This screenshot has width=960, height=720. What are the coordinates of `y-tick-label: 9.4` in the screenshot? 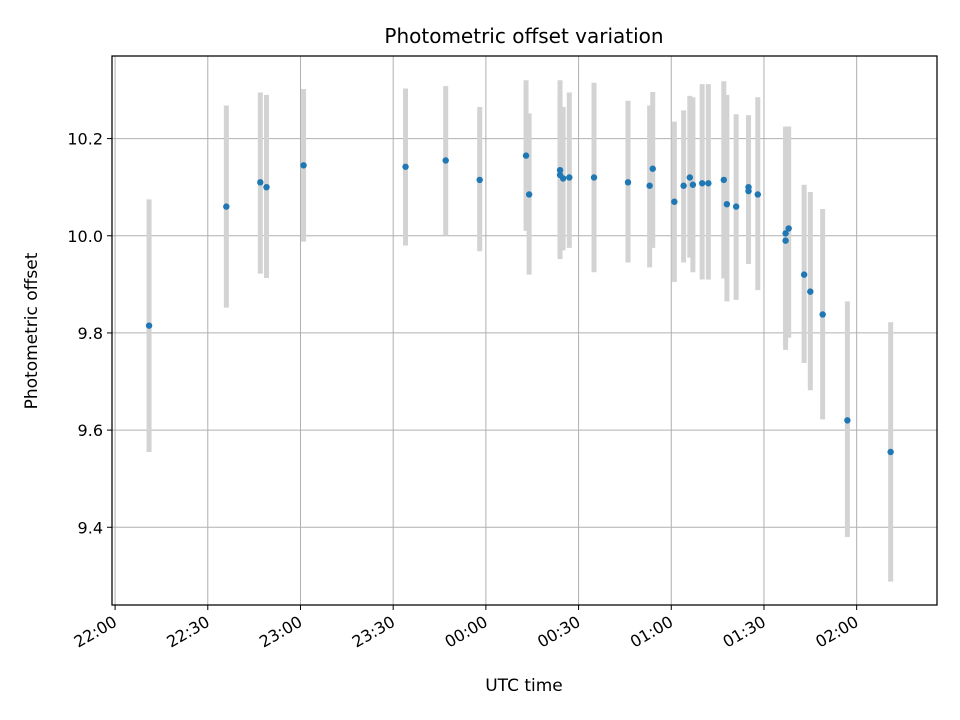 It's located at (90, 527).